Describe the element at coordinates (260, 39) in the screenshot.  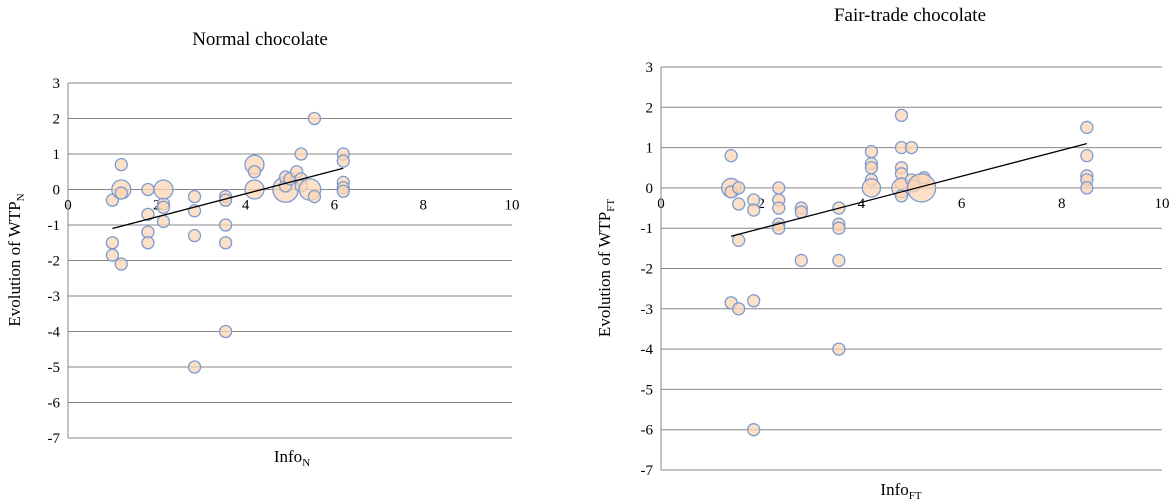
I see `chart-title: Normal chocolate` at that location.